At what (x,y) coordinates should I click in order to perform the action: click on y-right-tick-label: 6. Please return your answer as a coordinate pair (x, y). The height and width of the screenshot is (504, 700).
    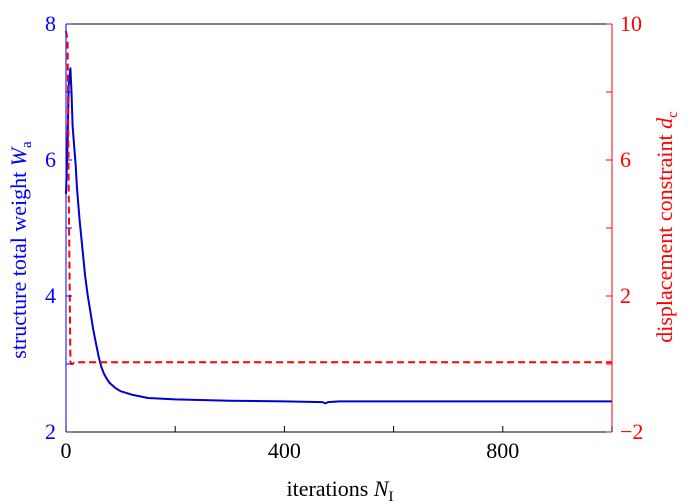
    Looking at the image, I should click on (625, 159).